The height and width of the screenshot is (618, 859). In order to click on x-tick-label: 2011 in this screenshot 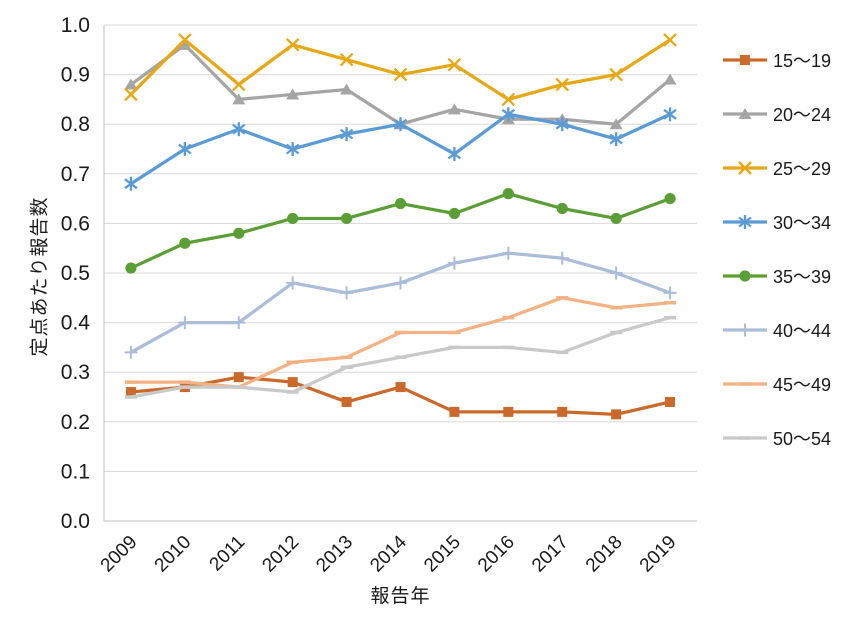, I will do `click(228, 554)`.